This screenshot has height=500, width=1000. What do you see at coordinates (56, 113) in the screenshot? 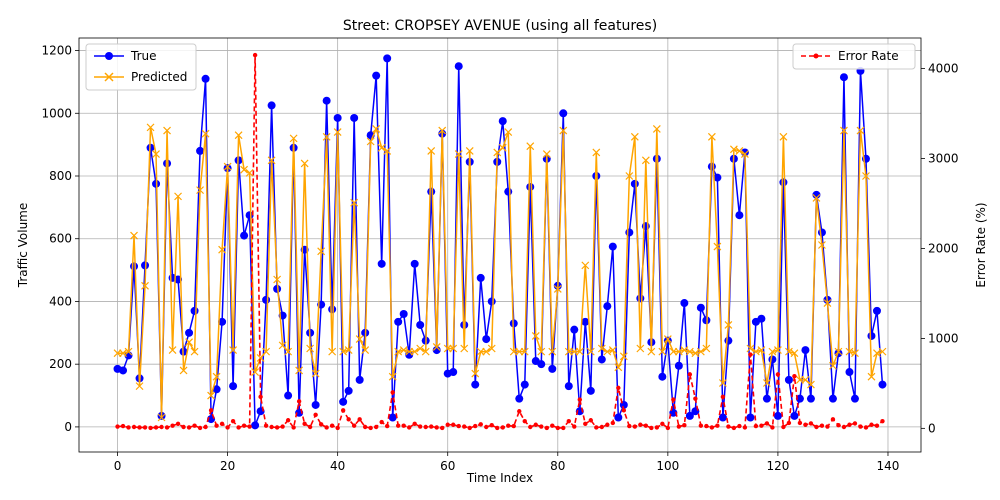
I see `y-left-tick-label: 1000` at bounding box center [56, 113].